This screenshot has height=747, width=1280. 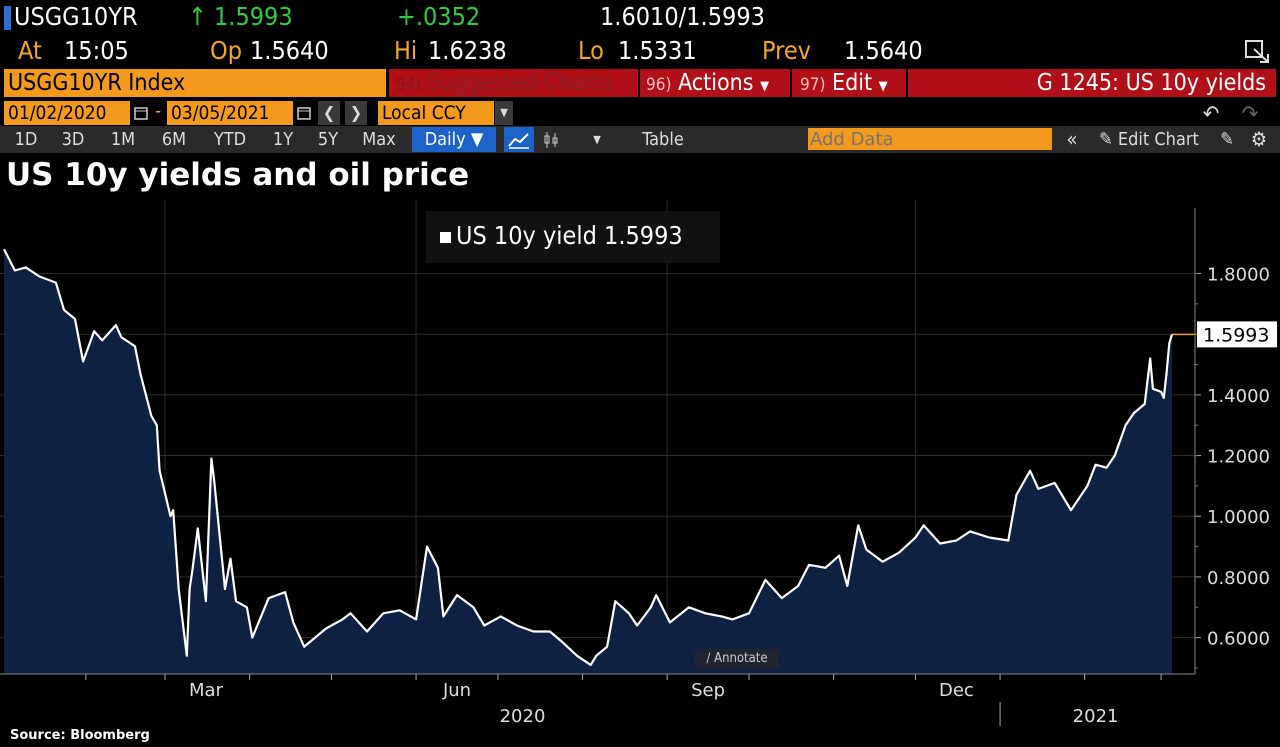 I want to click on open-label: Op, so click(x=226, y=50).